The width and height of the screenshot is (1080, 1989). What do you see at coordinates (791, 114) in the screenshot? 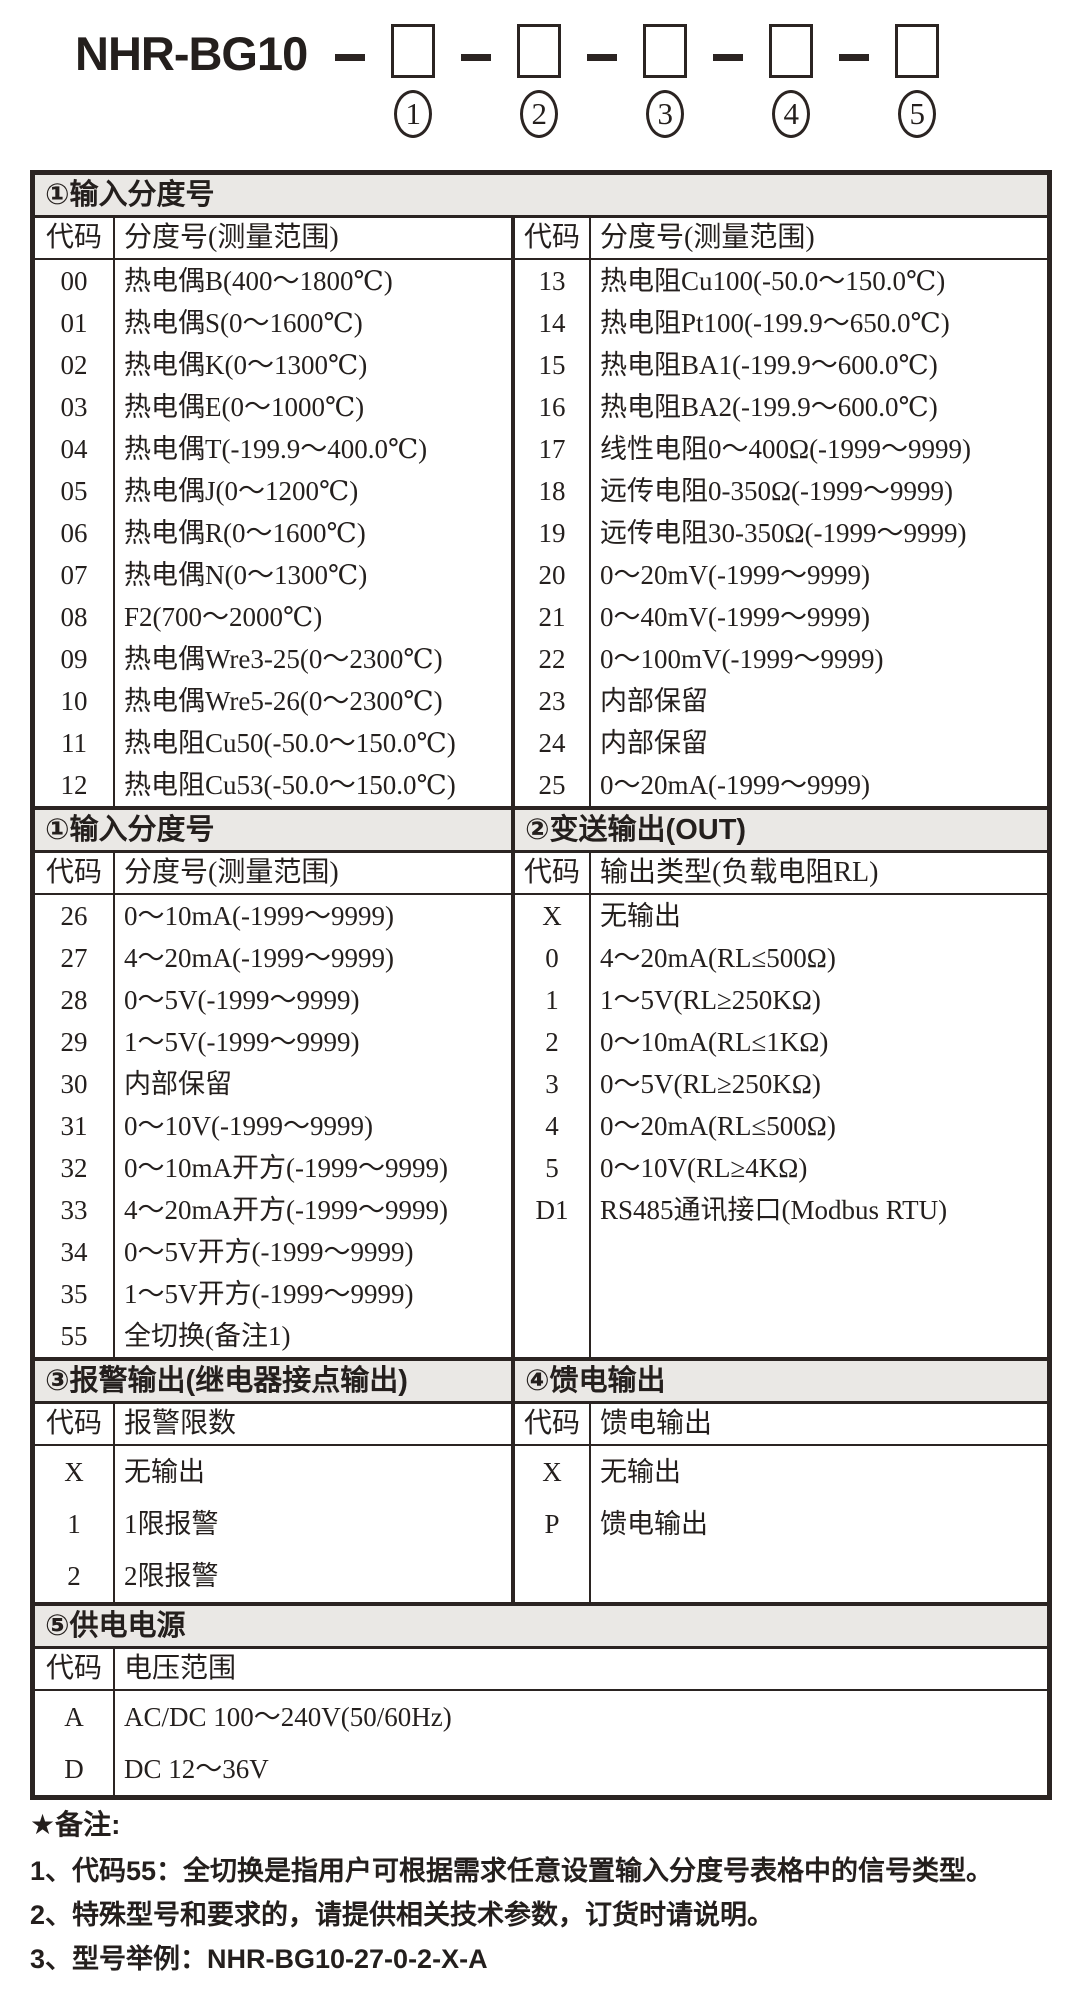
I see `position-number-circle: 4` at bounding box center [791, 114].